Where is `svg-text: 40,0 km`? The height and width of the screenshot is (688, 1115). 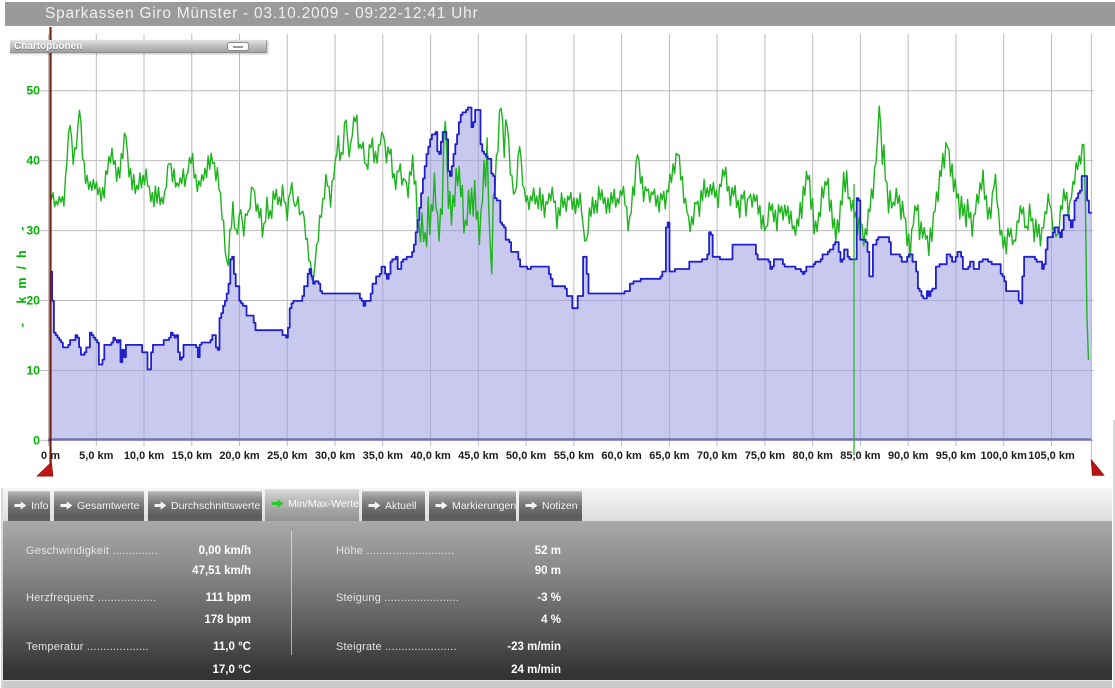 svg-text: 40,0 km is located at coordinates (430, 456).